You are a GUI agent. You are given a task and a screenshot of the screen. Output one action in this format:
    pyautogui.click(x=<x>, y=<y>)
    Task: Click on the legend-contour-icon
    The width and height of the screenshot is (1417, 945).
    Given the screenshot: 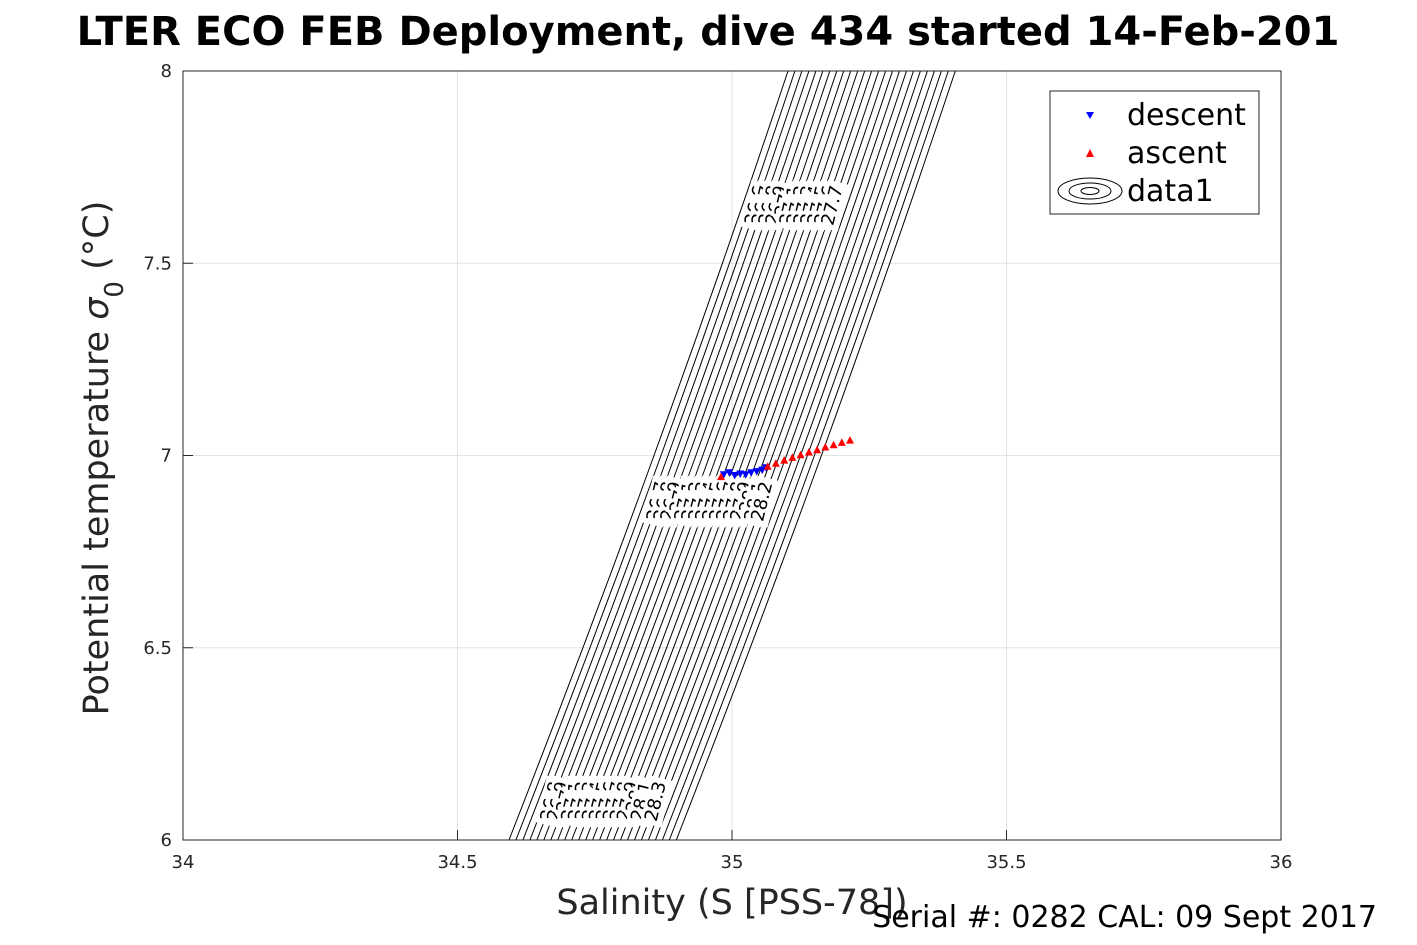 What is the action you would take?
    pyautogui.click(x=1090, y=191)
    